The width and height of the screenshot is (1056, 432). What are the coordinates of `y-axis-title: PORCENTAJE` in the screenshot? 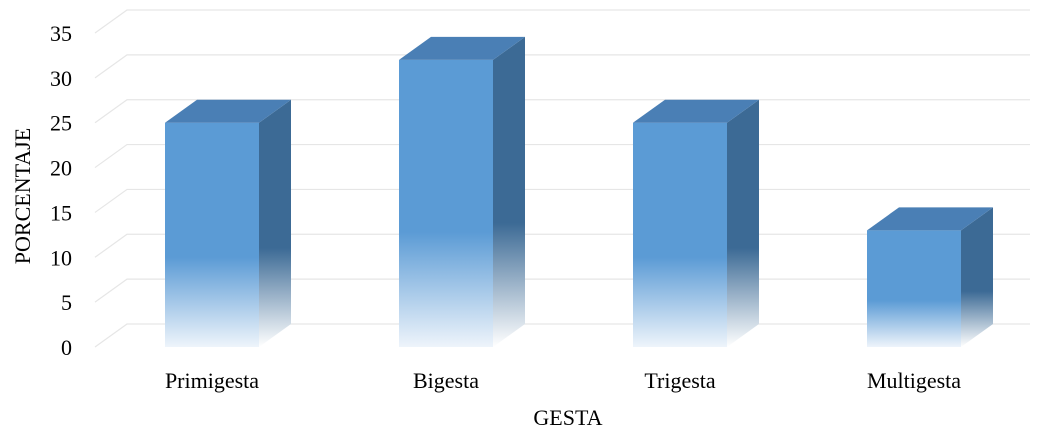 It's located at (22, 196).